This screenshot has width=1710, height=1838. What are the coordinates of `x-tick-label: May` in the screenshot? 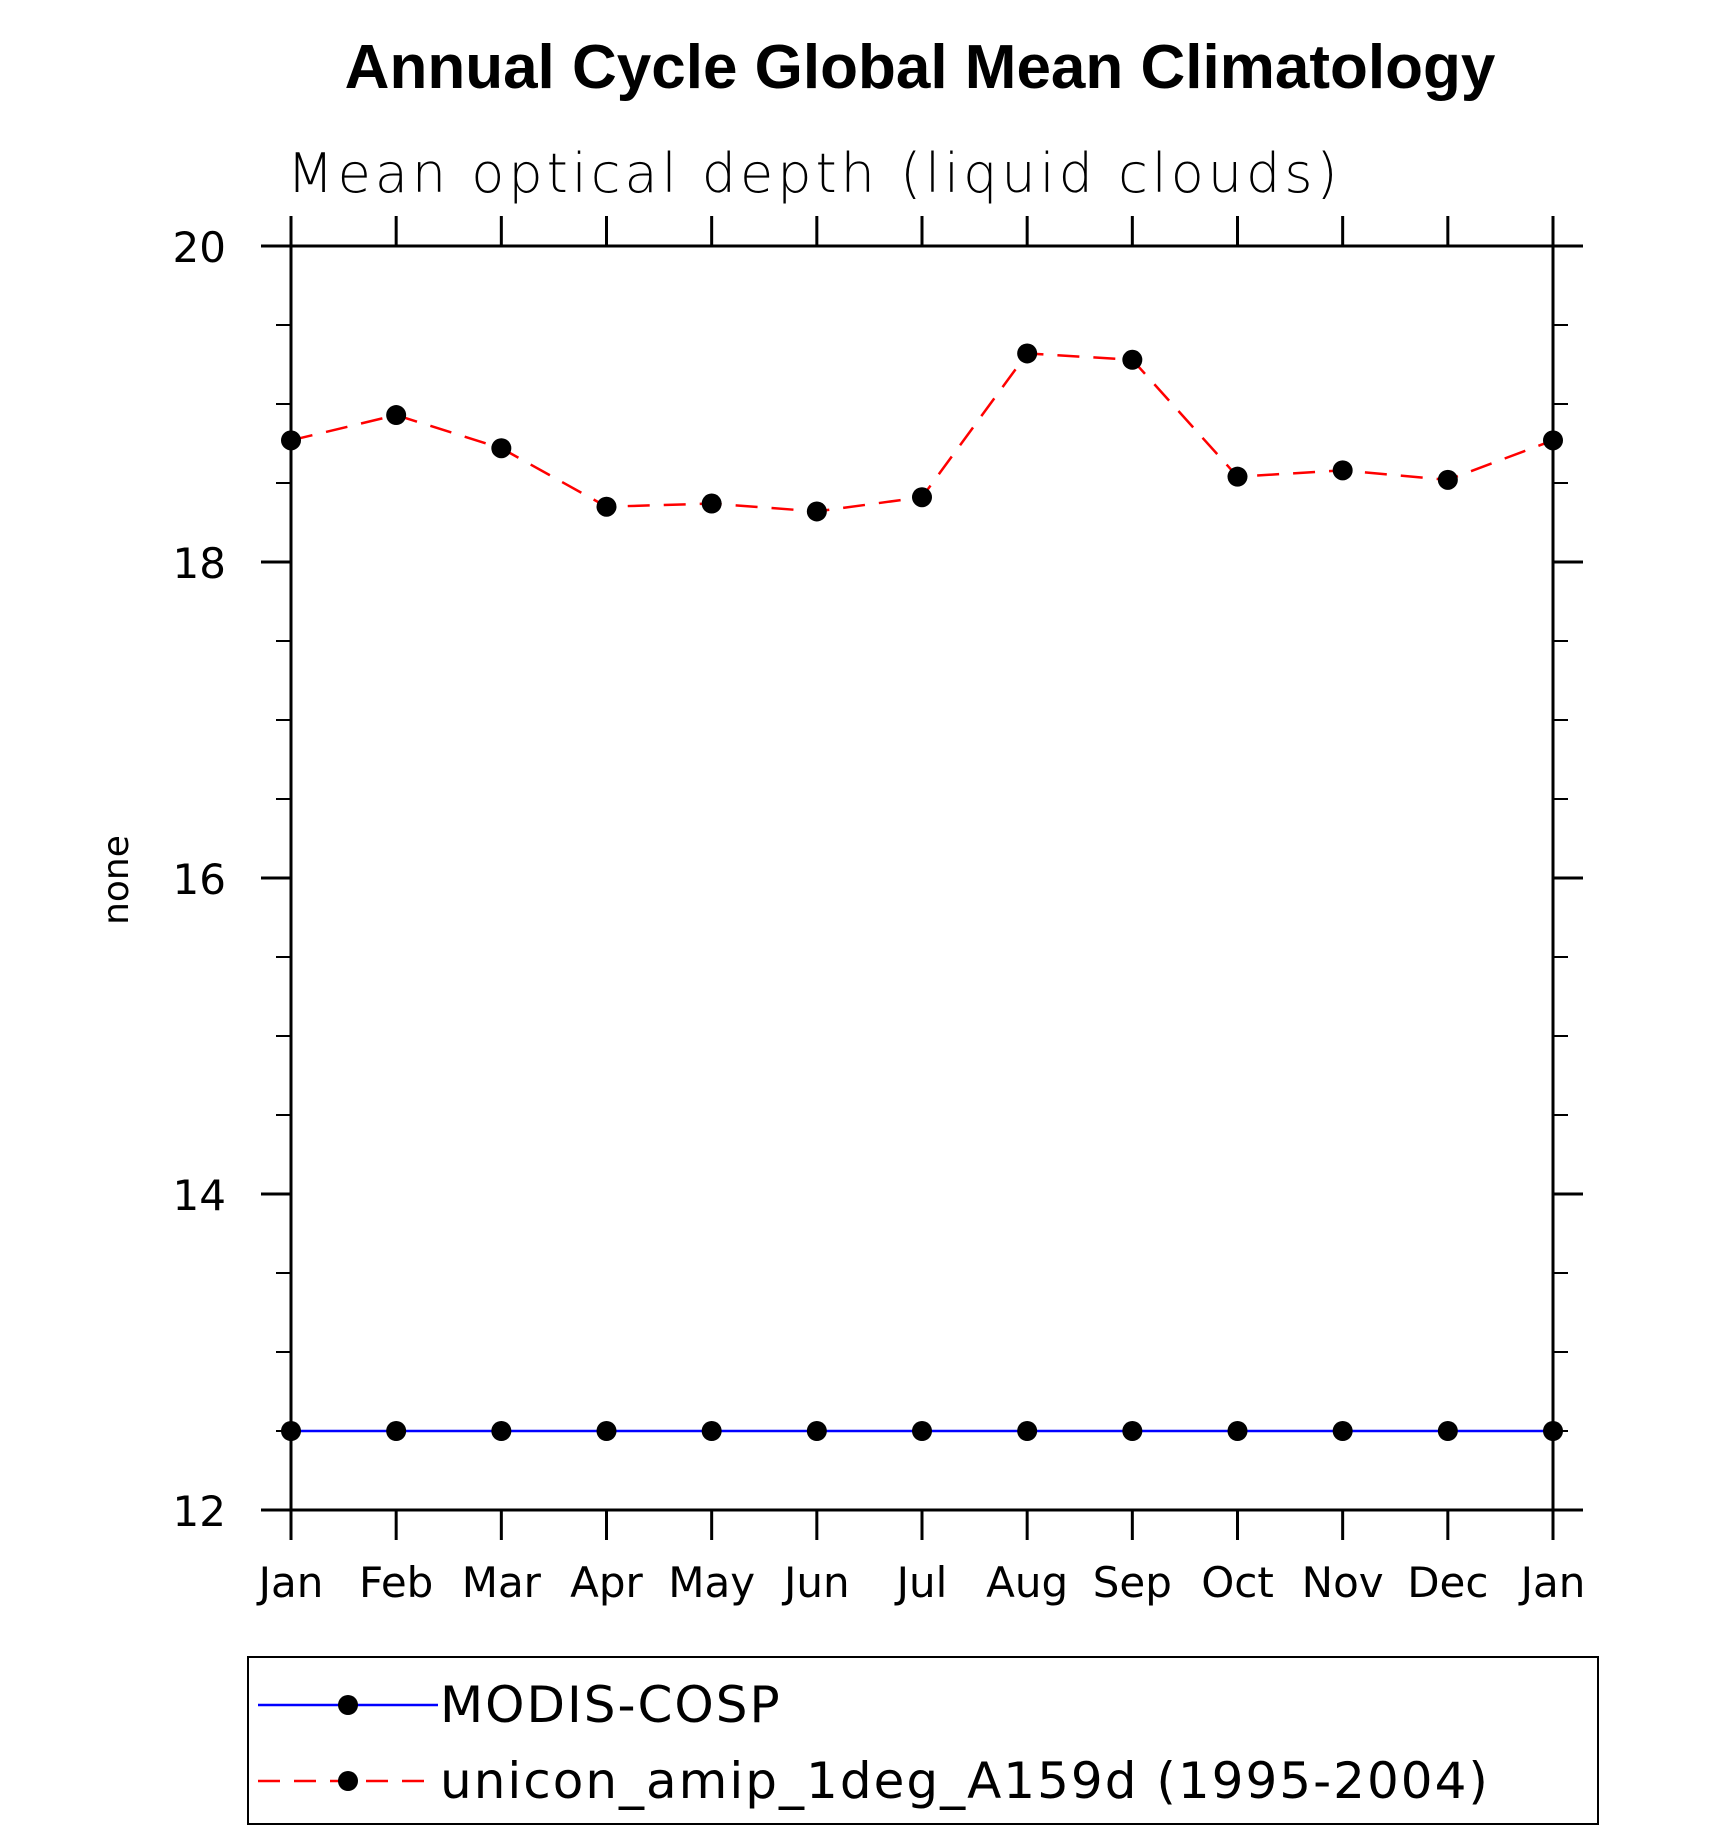 It's located at (711, 1582).